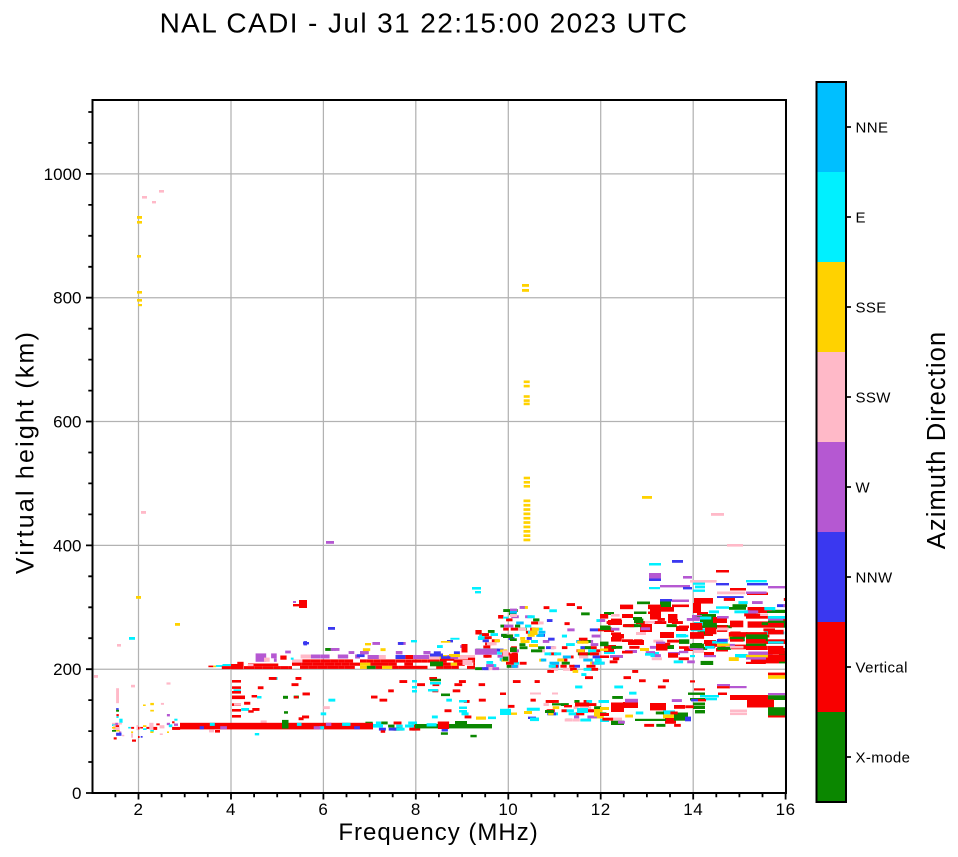 Image resolution: width=958 pixels, height=857 pixels. What do you see at coordinates (693, 809) in the screenshot?
I see `svg-text: 14` at bounding box center [693, 809].